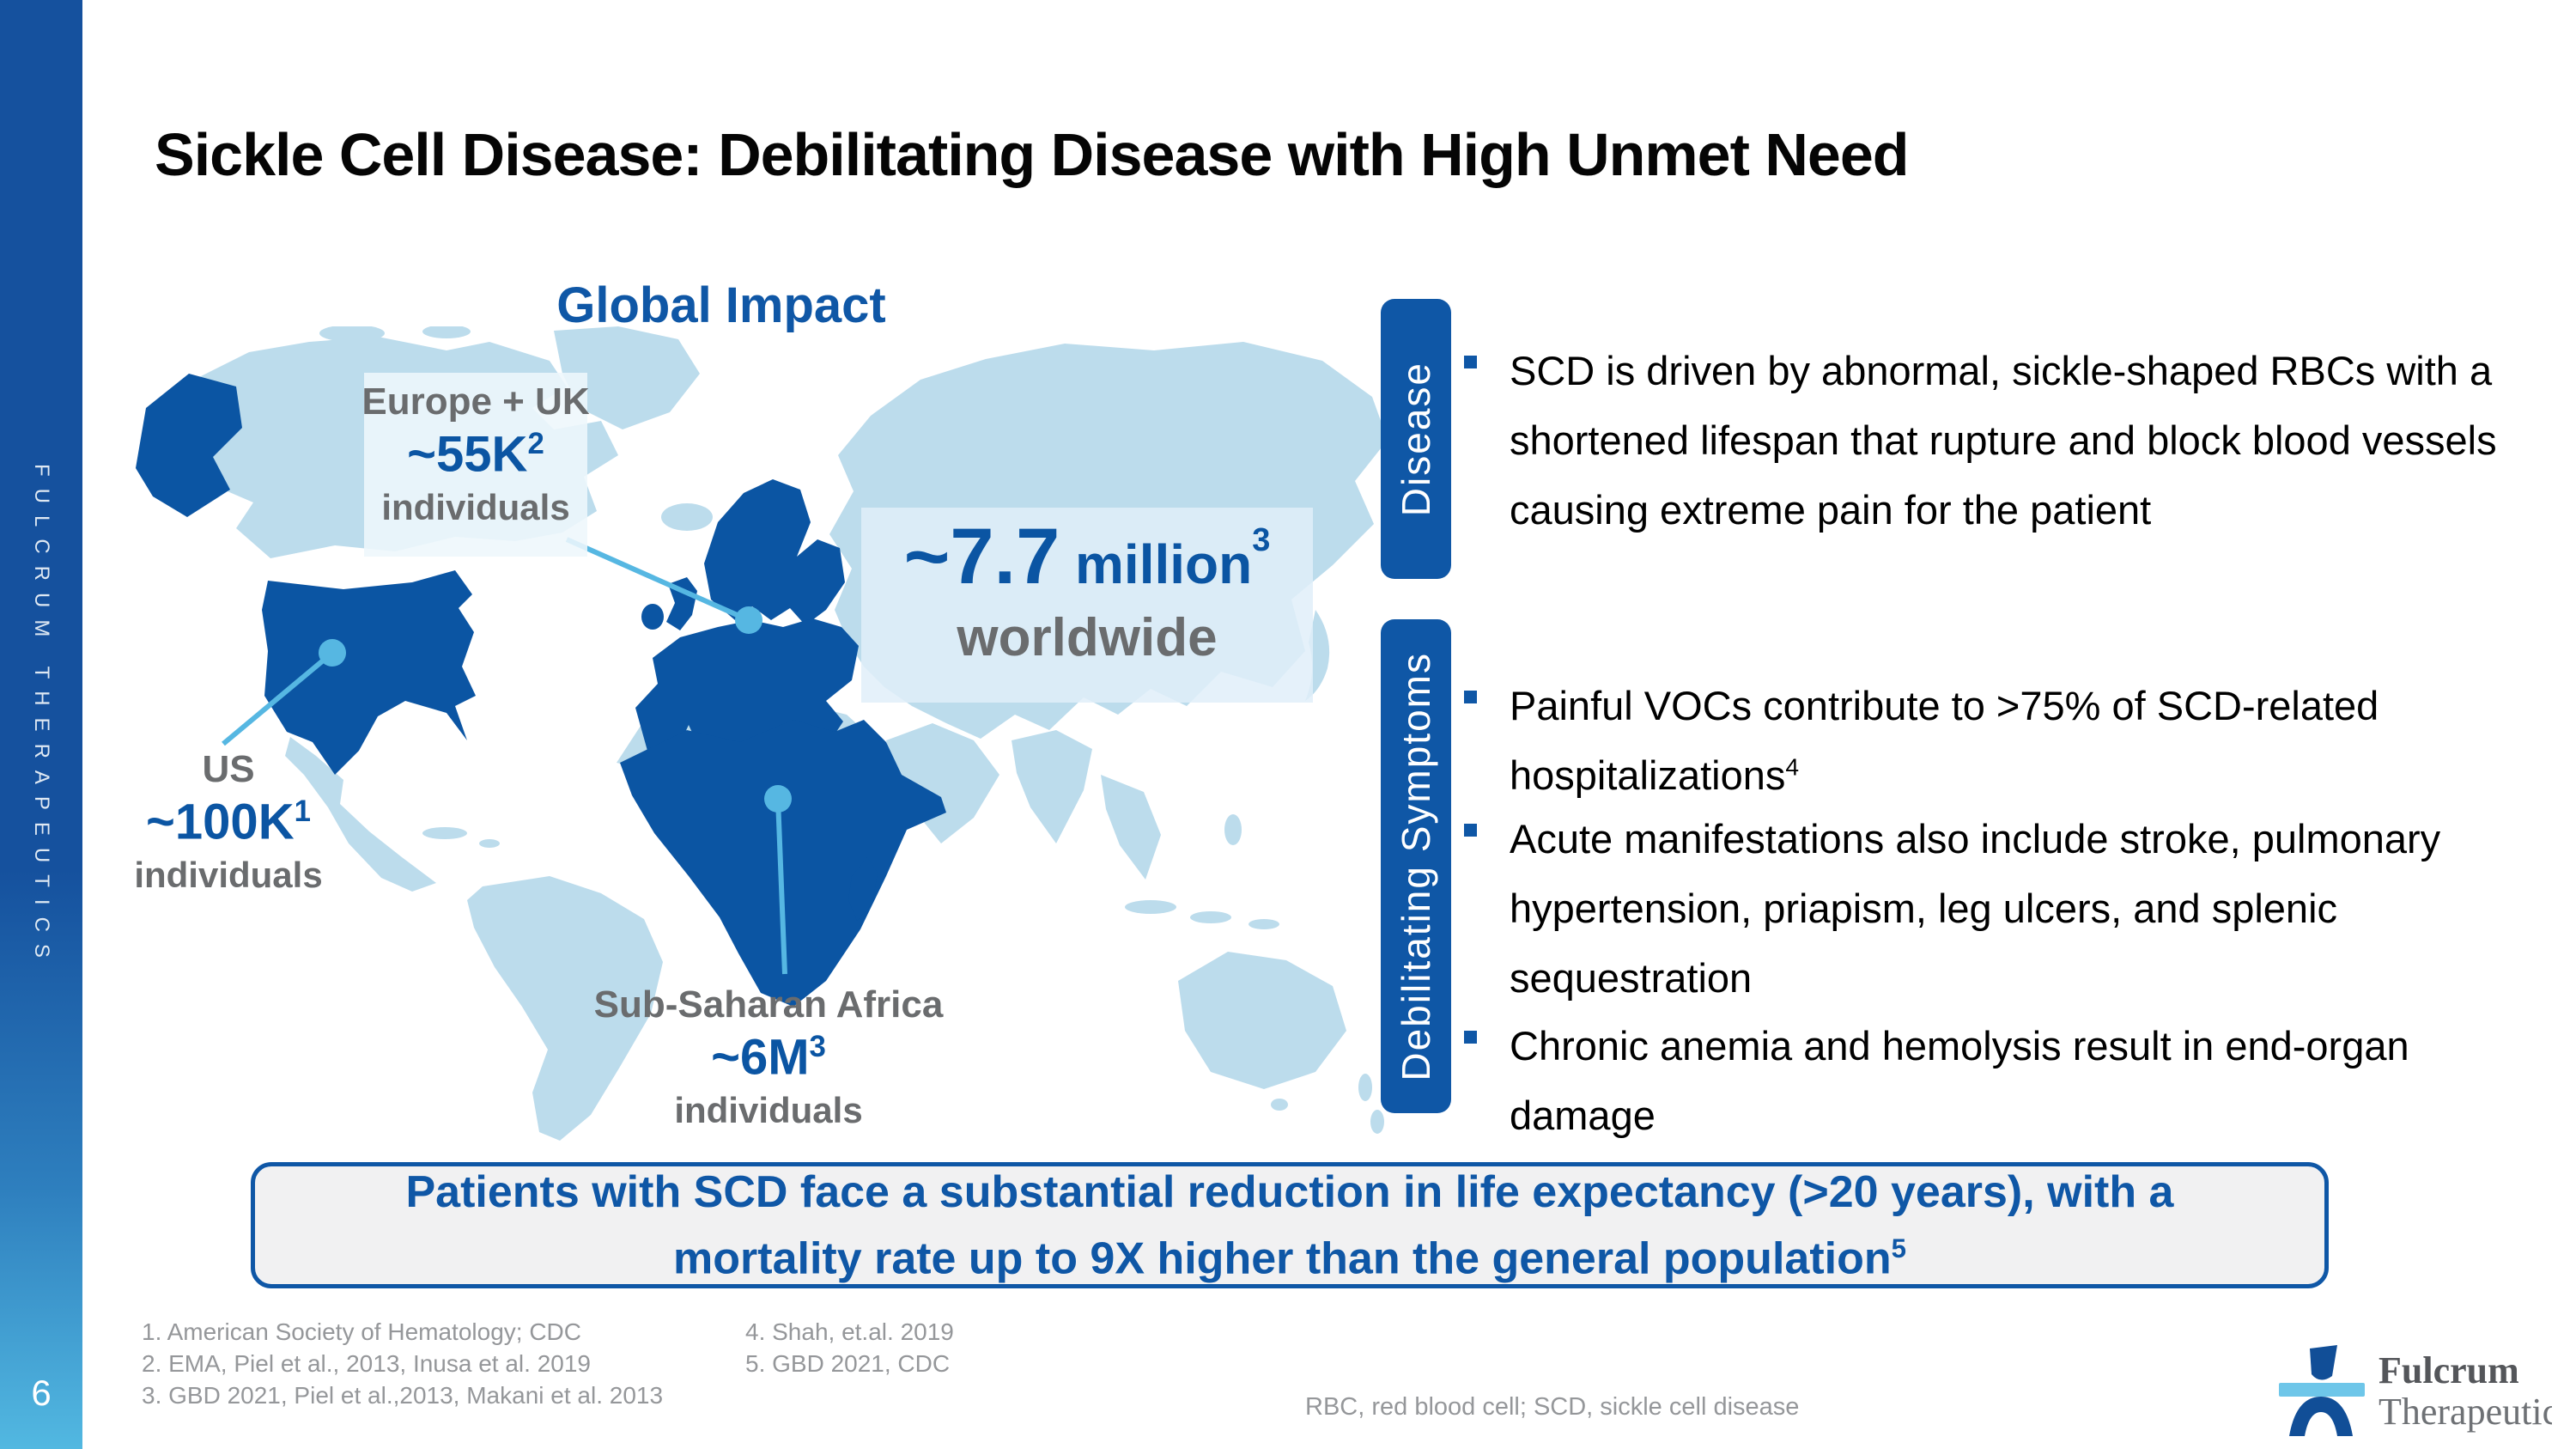 Image resolution: width=2576 pixels, height=1449 pixels. What do you see at coordinates (627, 377) in the screenshot?
I see `map-greenland` at bounding box center [627, 377].